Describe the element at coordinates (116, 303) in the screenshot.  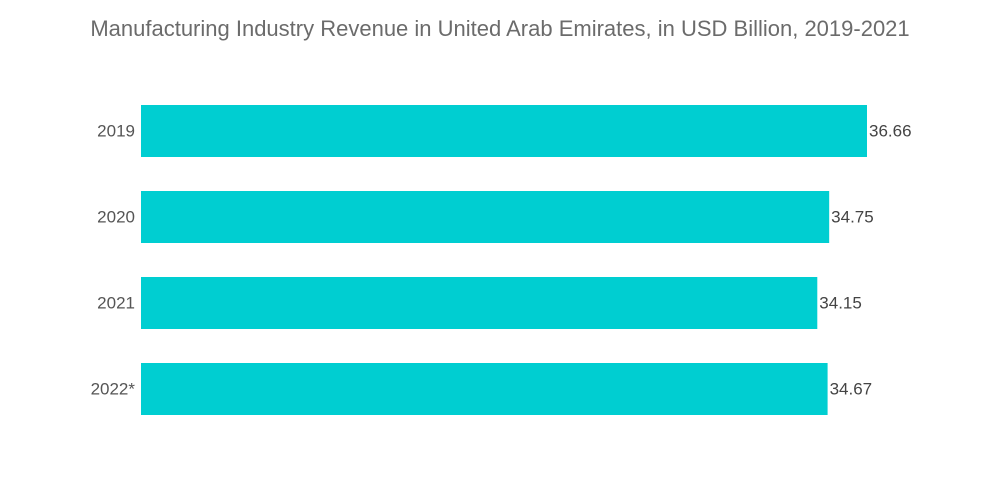
I see `y-tick-label: 2021` at that location.